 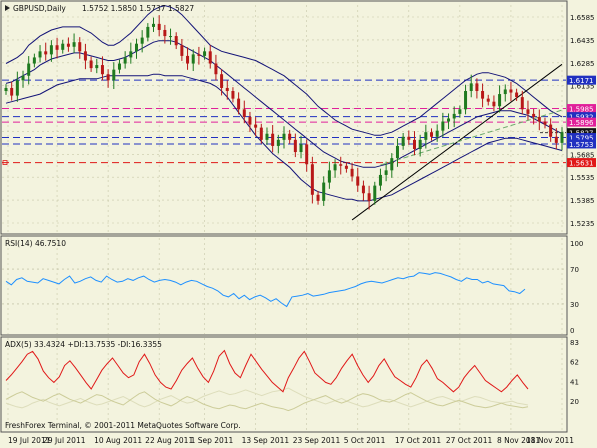 What do you see at coordinates (365, 440) in the screenshot?
I see `x-tick-label: 5 Oct 2011` at bounding box center [365, 440].